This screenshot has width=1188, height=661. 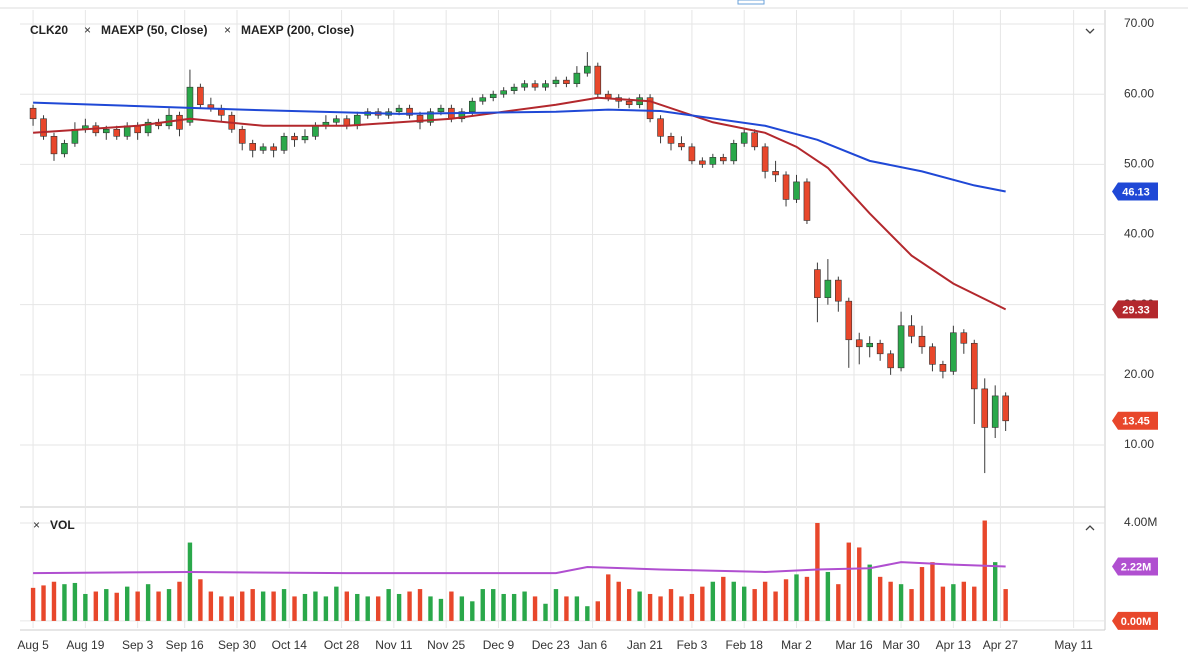 I want to click on x-tick-label: Dec 9, so click(x=499, y=645).